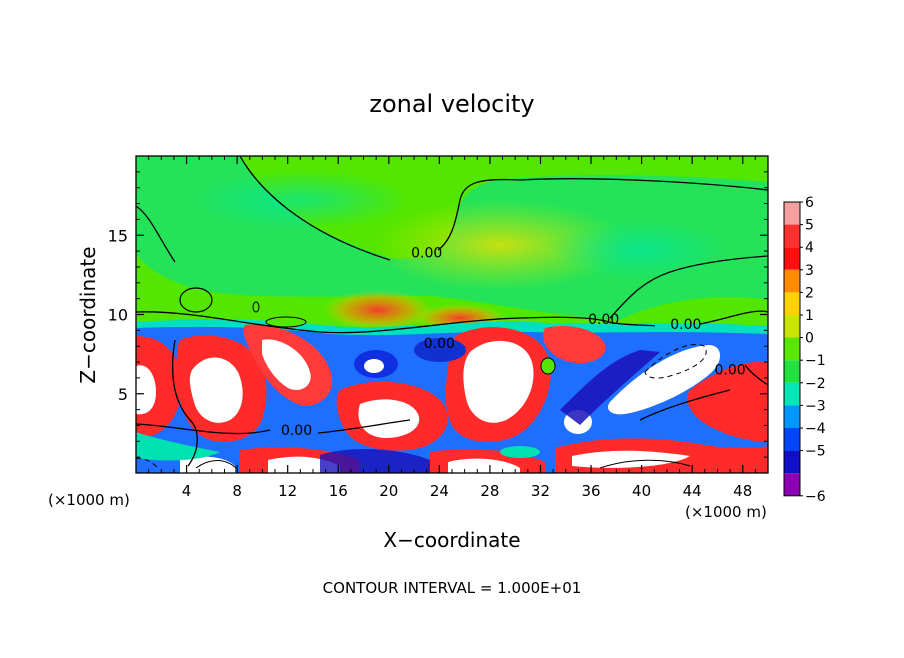 The height and width of the screenshot is (658, 904). I want to click on zero-contour-band-low, so click(273, 427).